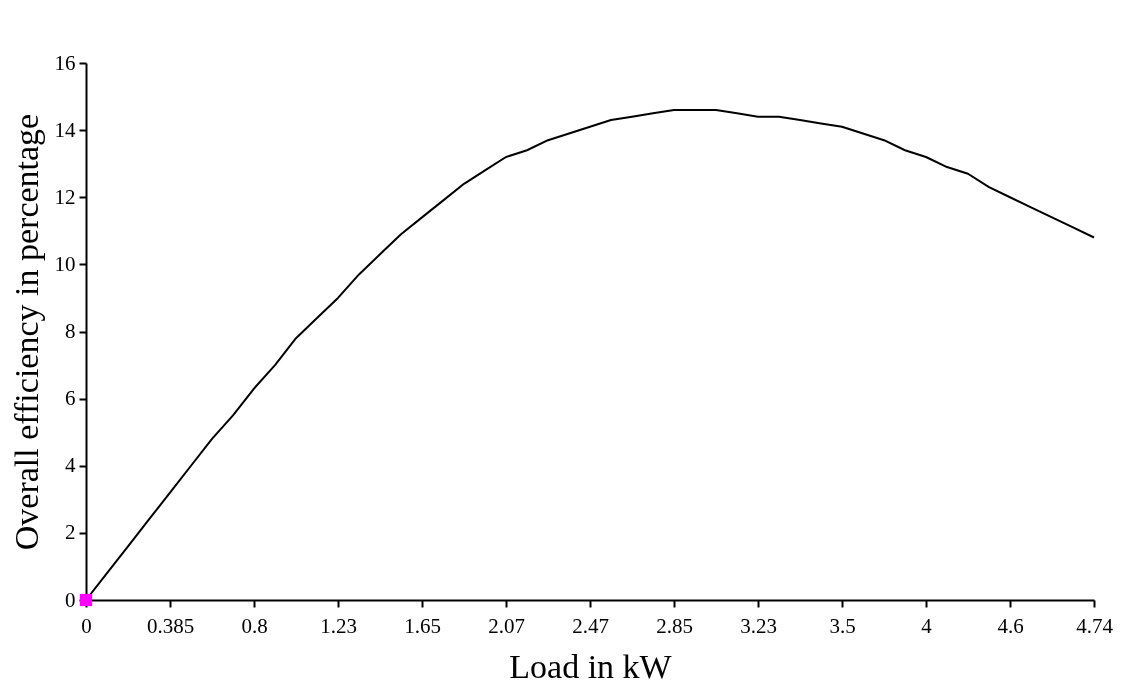 This screenshot has width=1137, height=699. I want to click on x-tick-label: 2.07, so click(506, 625).